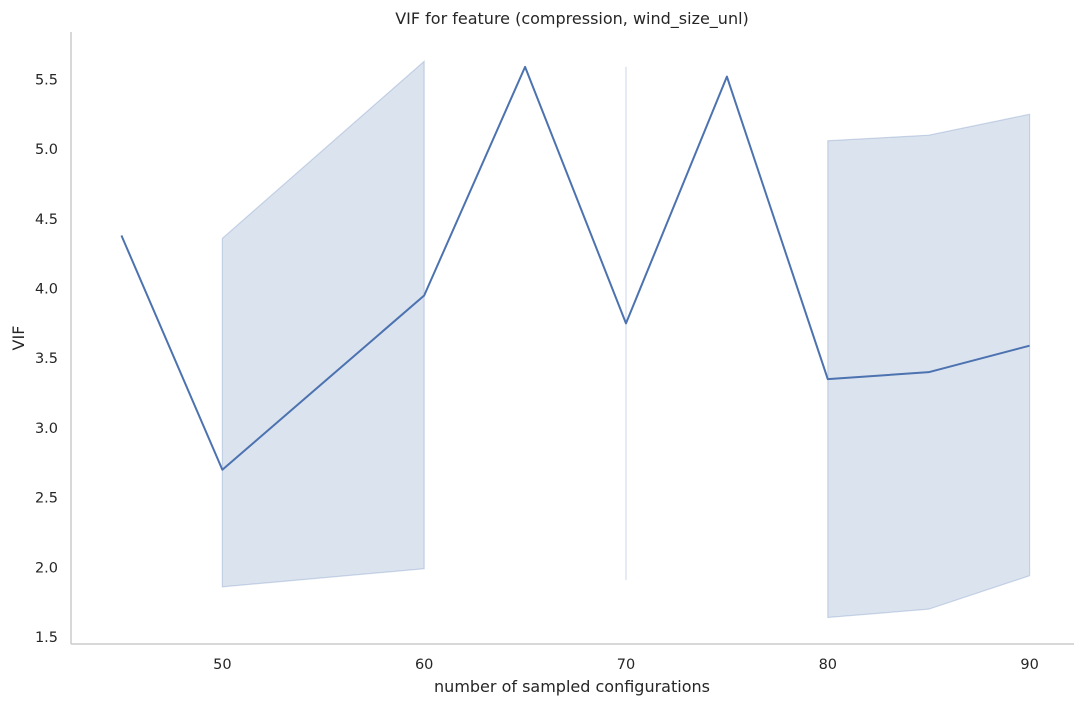 The image size is (1084, 706). I want to click on x-tick-label: 50, so click(222, 665).